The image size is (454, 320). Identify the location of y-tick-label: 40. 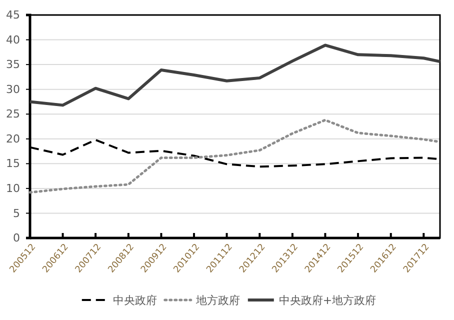
(13, 39).